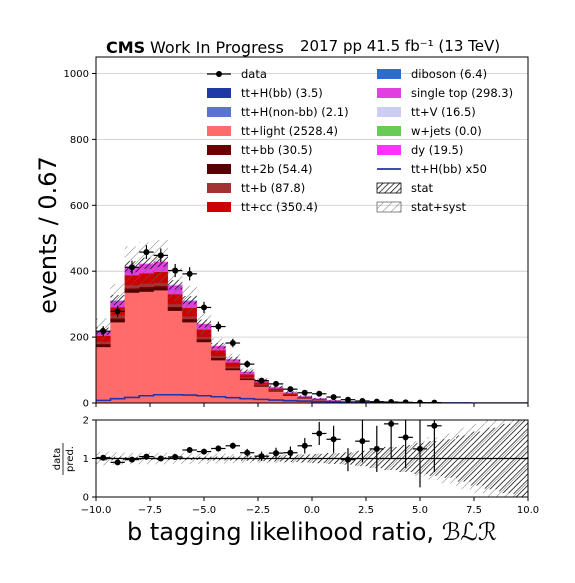 The height and width of the screenshot is (583, 575). I want to click on ratio-points, so click(269, 454).